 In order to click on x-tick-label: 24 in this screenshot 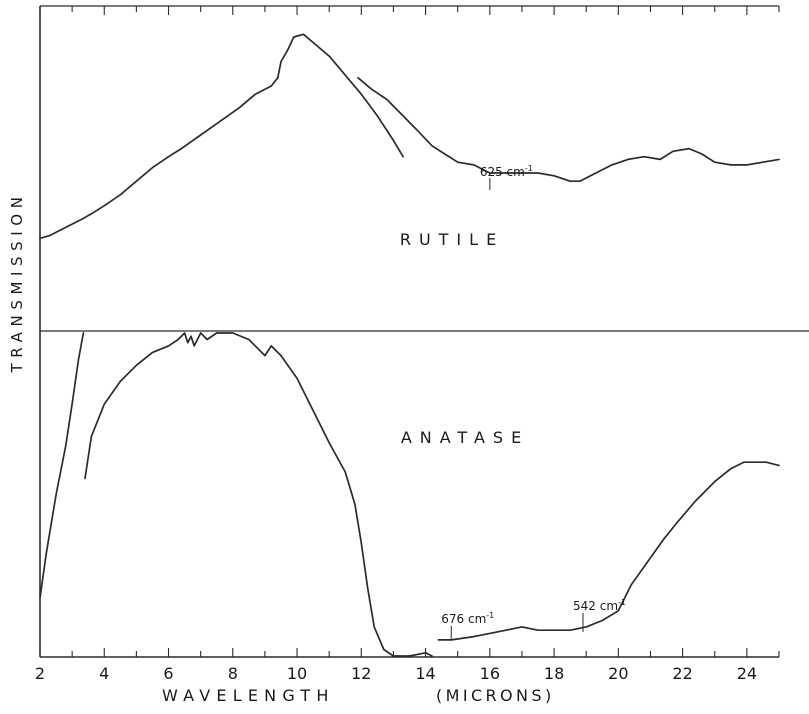, I will do `click(747, 673)`.